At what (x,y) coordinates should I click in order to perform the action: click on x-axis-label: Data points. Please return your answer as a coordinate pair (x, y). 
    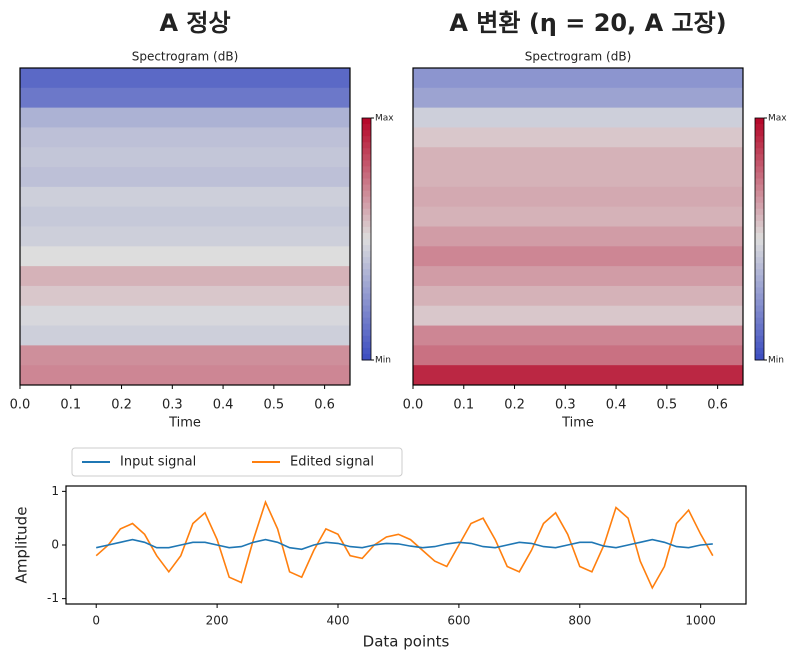
    Looking at the image, I should click on (406, 642).